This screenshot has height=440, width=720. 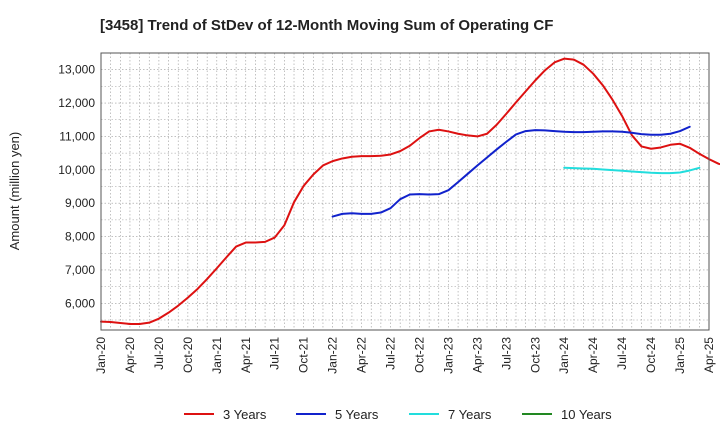 I want to click on x-tick-label: Jan-25, so click(x=680, y=355).